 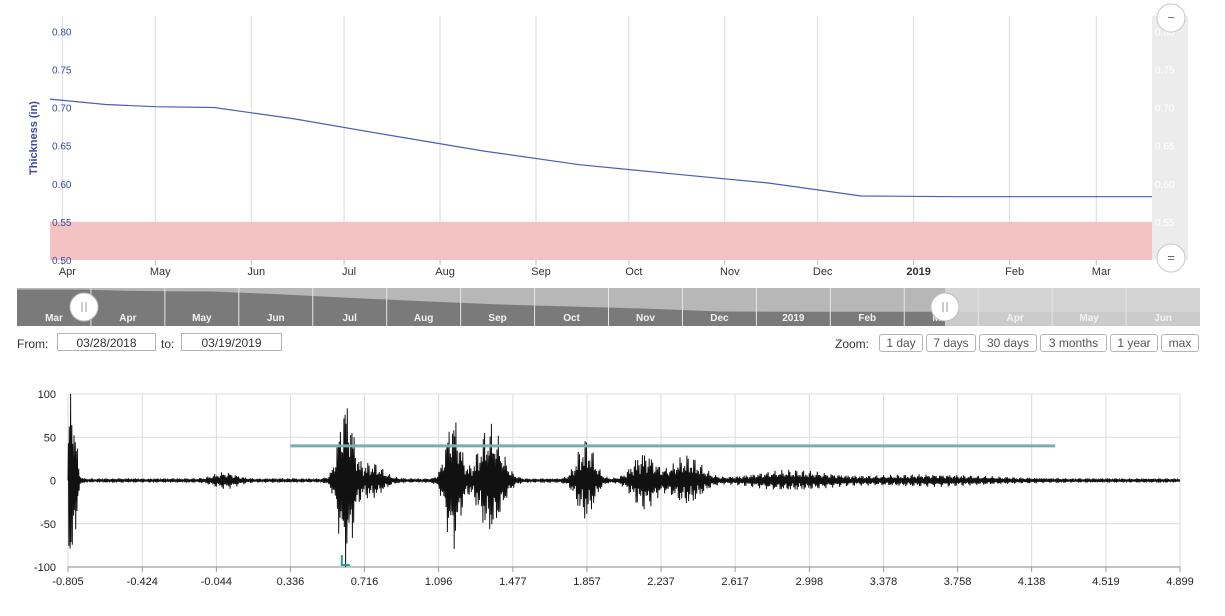 What do you see at coordinates (47, 395) in the screenshot?
I see `waveform-y-tick-label: 100` at bounding box center [47, 395].